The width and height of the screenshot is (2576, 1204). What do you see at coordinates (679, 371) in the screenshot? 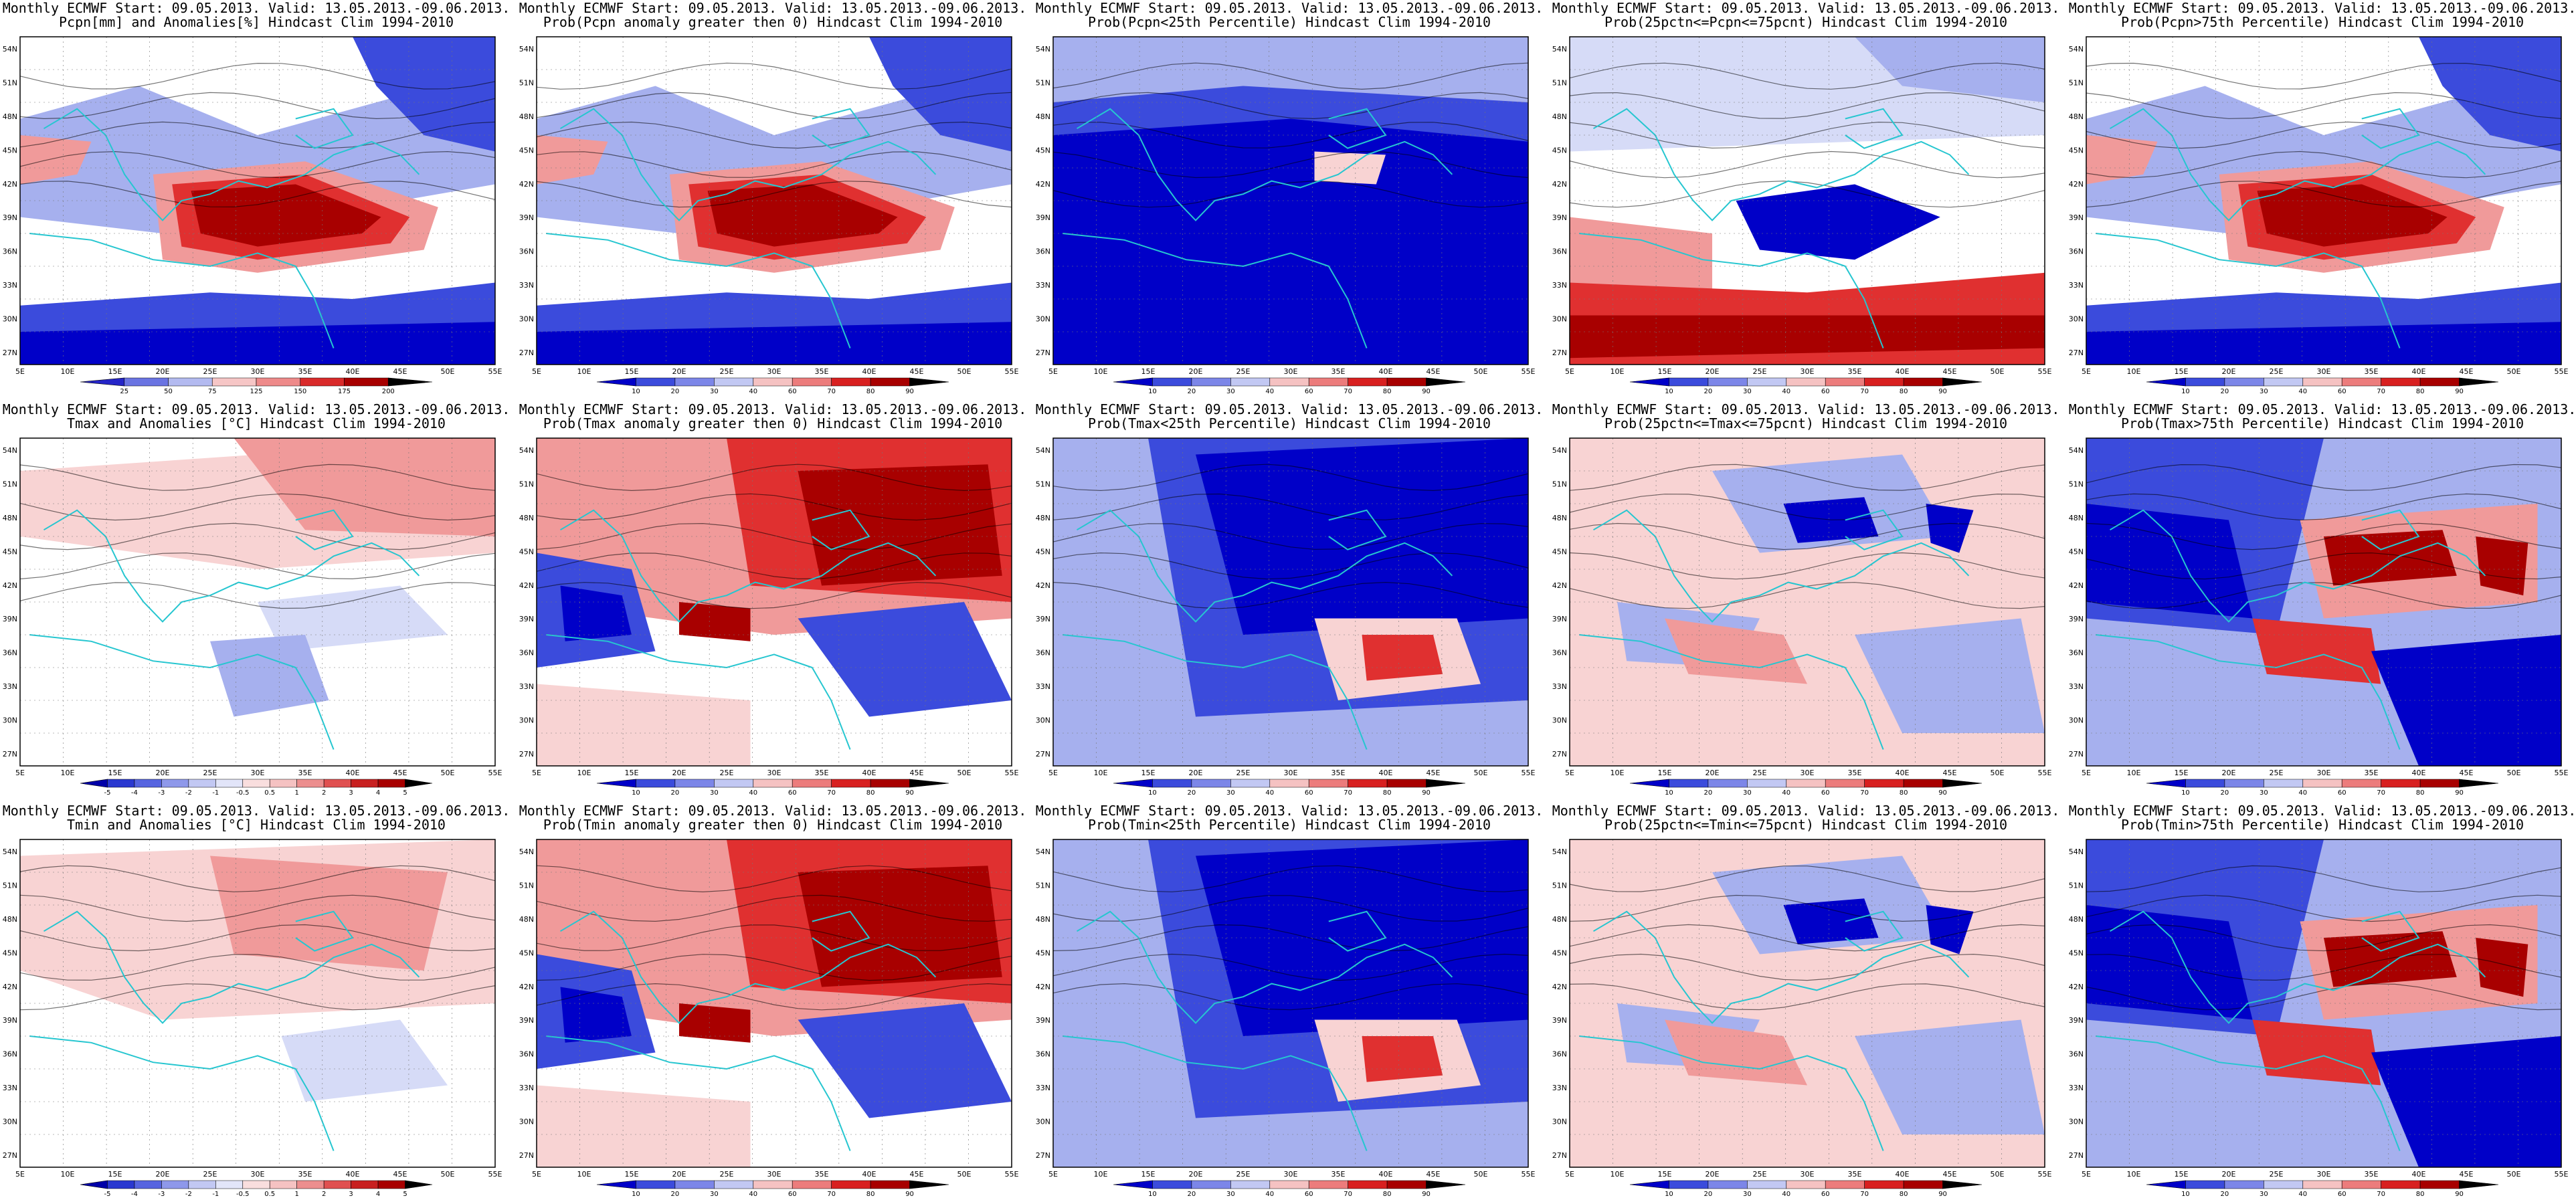
I see `lon-tick-label: 20E` at bounding box center [679, 371].